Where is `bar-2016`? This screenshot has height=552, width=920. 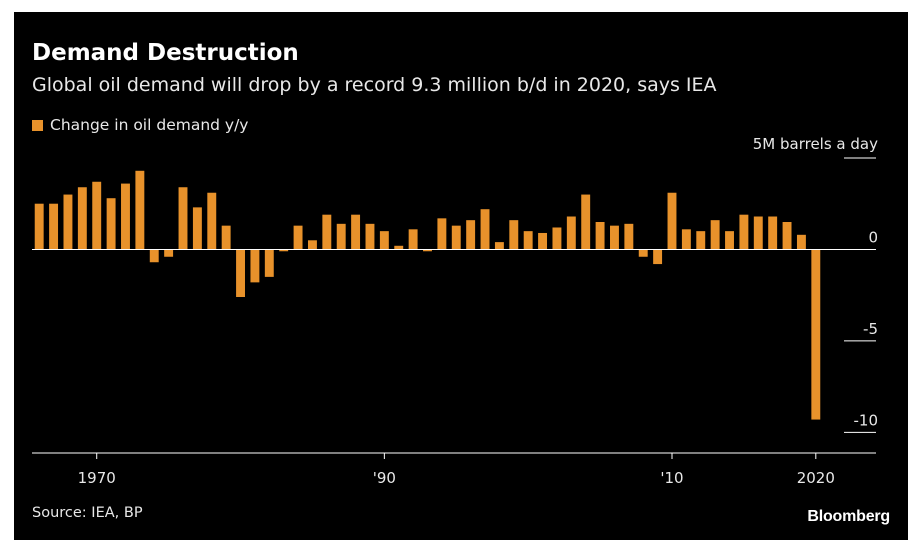 bar-2016 is located at coordinates (758, 233).